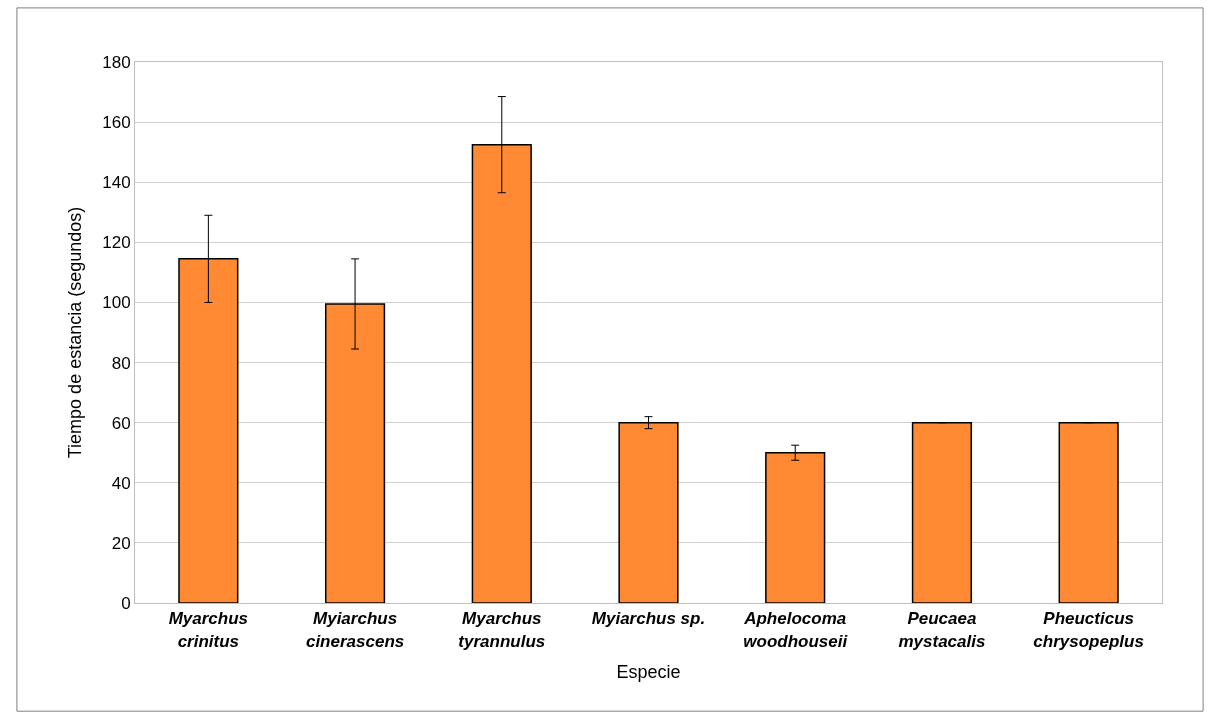  I want to click on y-tick-label: 160, so click(116, 123).